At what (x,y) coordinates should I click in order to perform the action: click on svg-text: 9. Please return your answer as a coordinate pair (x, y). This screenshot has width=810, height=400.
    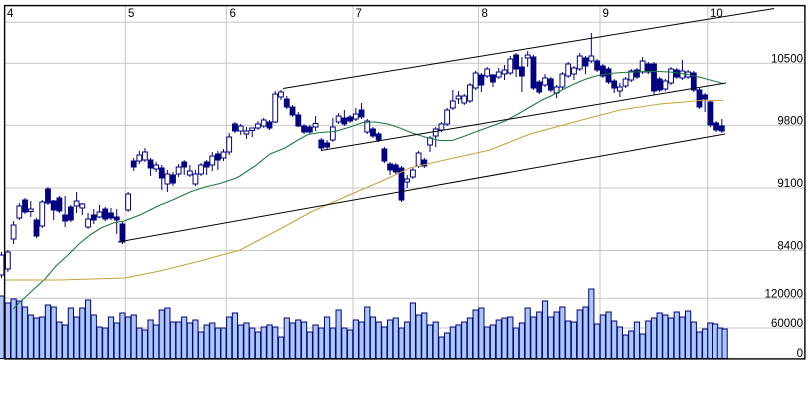
    Looking at the image, I should click on (606, 14).